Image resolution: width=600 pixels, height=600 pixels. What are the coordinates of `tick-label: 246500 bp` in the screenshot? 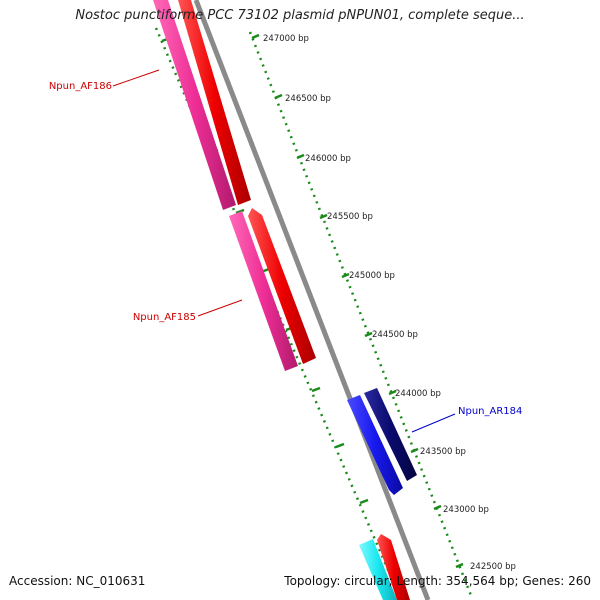 It's located at (308, 99).